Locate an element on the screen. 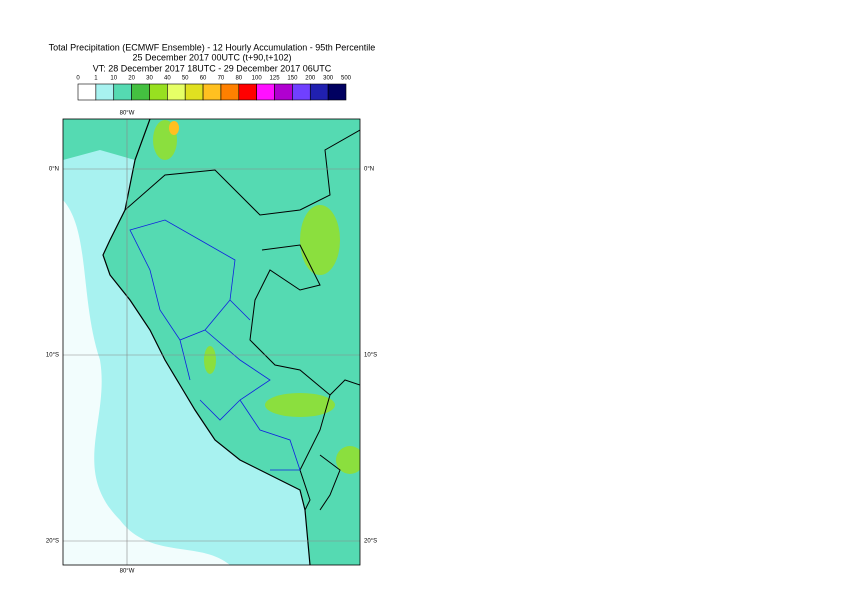 This screenshot has height=601, width=842. legend-label: 60 is located at coordinates (203, 79).